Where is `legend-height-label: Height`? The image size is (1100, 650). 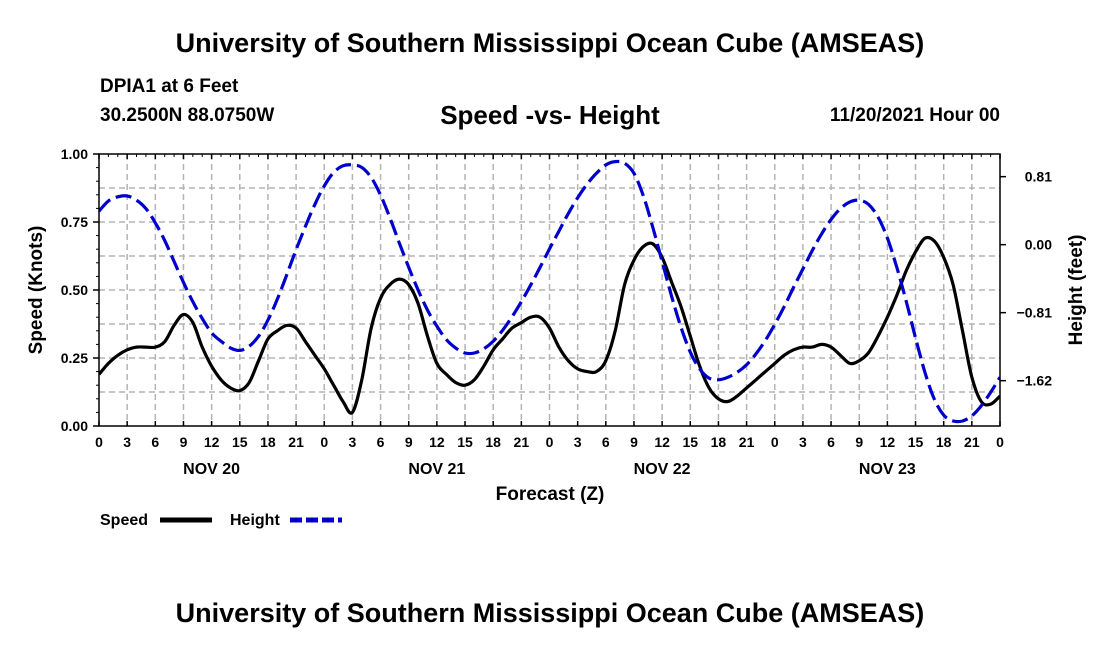
legend-height-label: Height is located at coordinates (255, 520).